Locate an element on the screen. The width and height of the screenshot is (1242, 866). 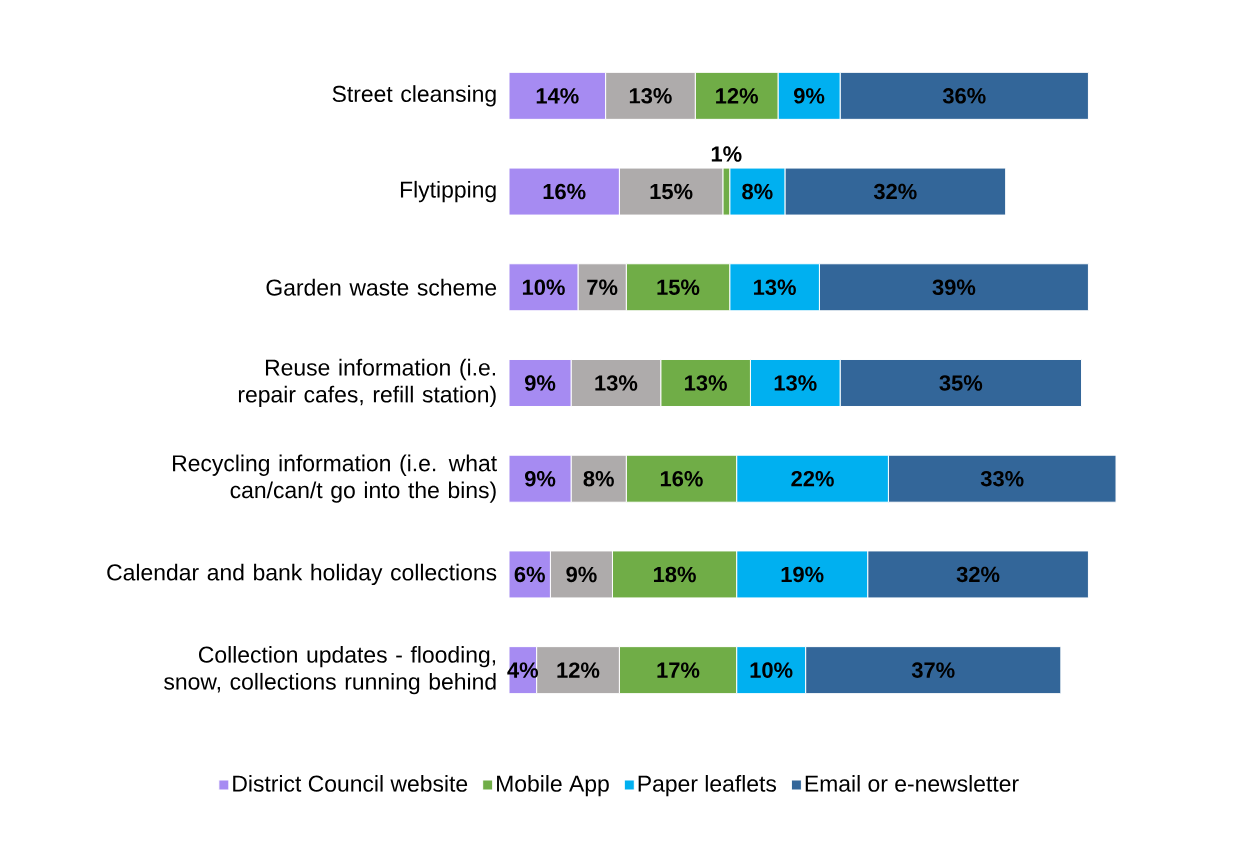
legend-label: Paper leaflets is located at coordinates (707, 785).